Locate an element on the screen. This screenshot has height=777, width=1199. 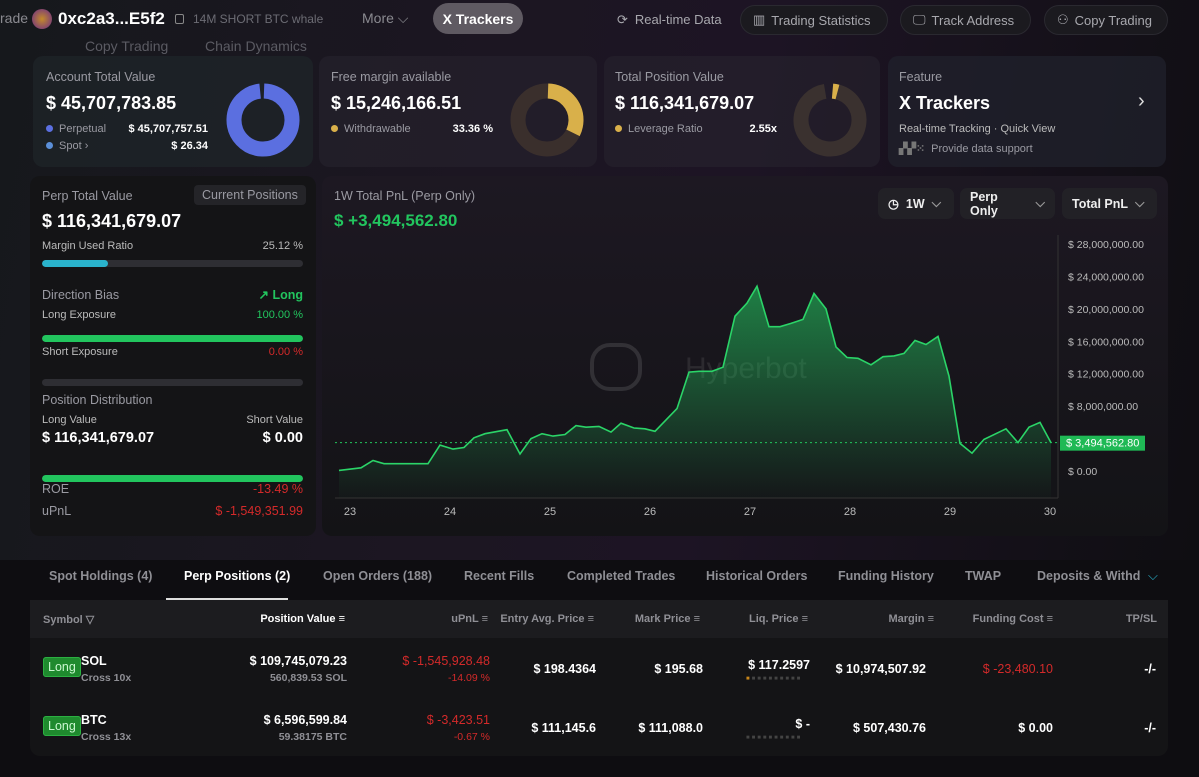
column-header-funding-cost: Funding Cost ≡ is located at coordinates (1012, 619).